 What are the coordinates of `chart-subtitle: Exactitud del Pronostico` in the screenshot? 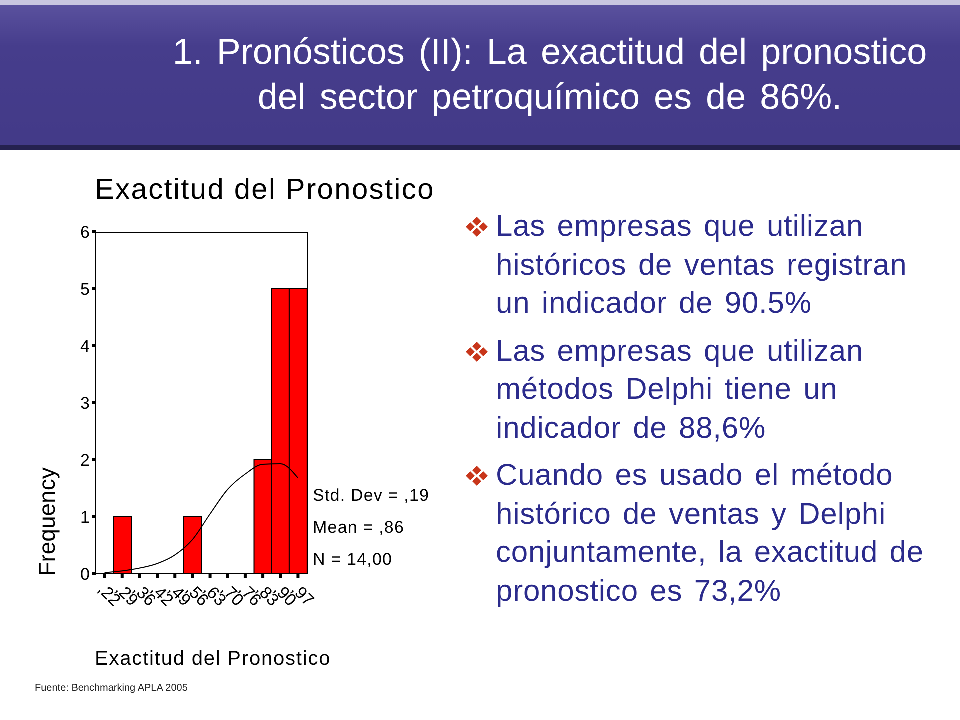 It's located at (265, 190).